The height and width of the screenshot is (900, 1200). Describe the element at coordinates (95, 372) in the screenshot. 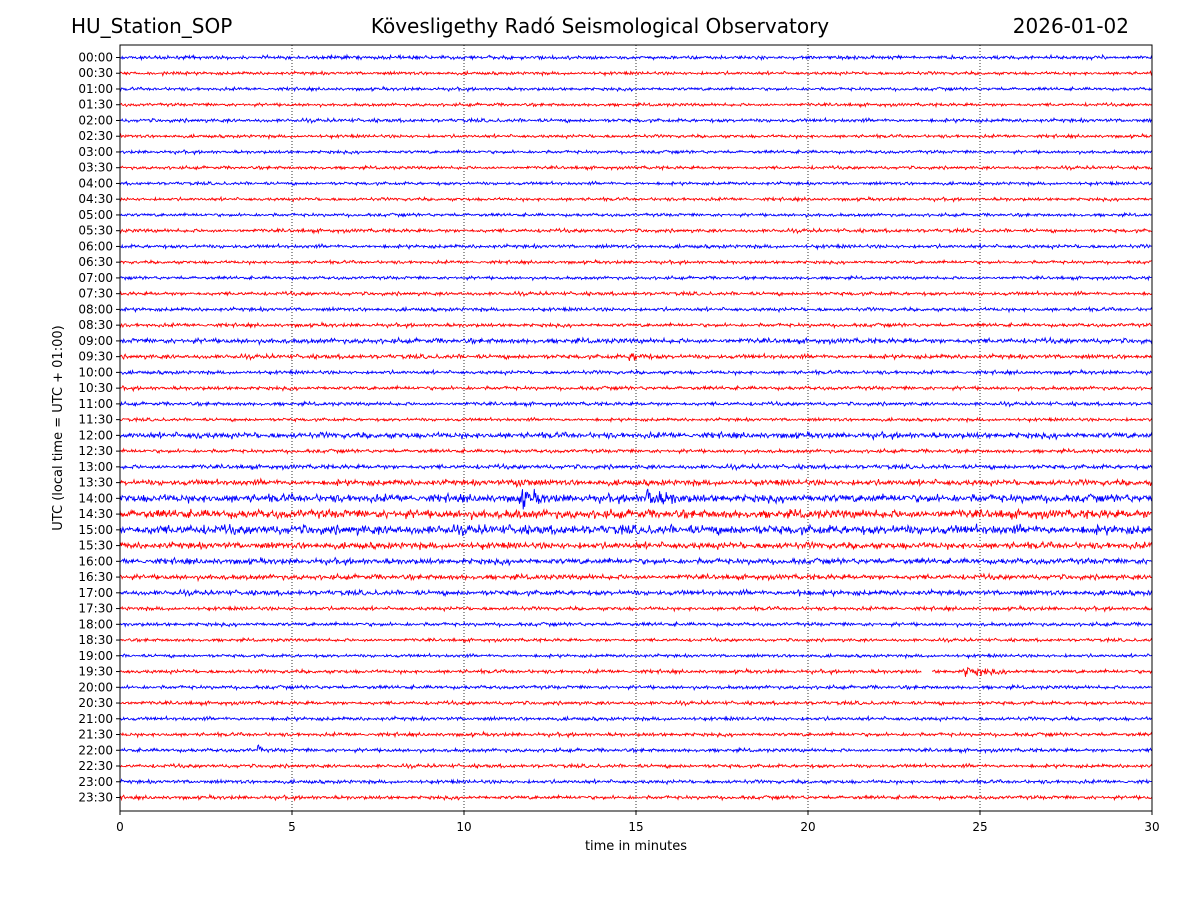

I see `y-tick-label: 10:00` at that location.